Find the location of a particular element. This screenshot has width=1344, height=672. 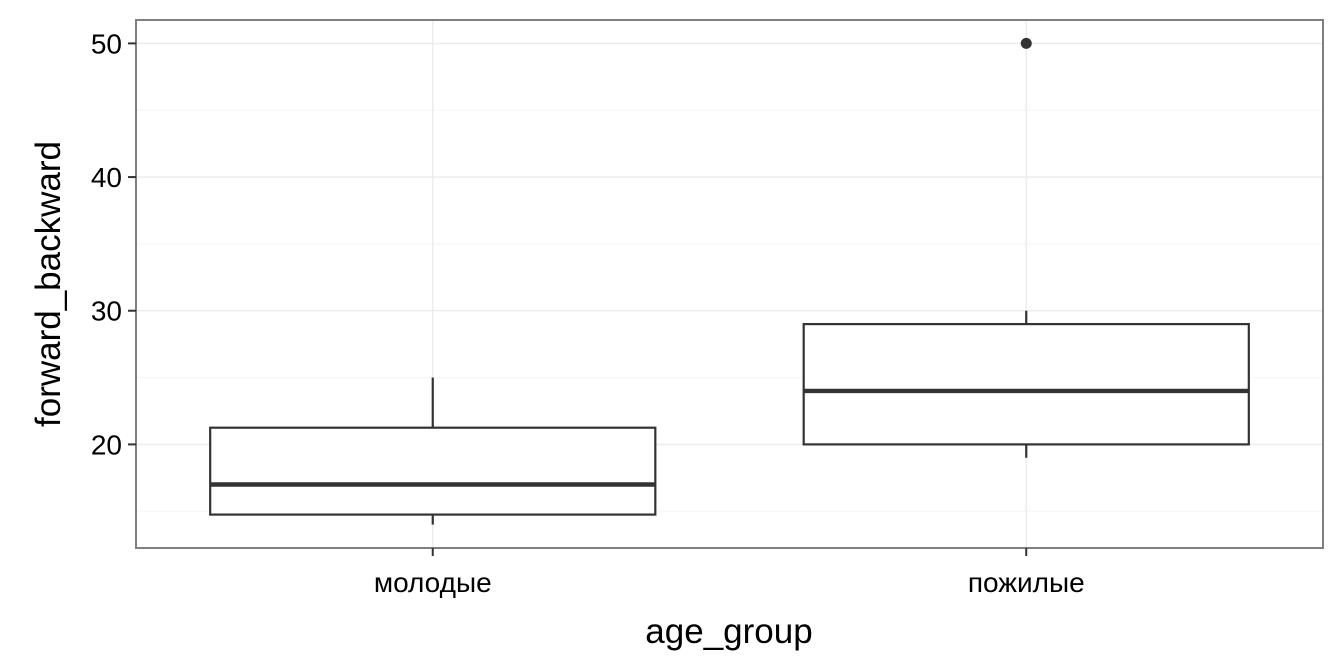

y-axis-title: forward_backward is located at coordinates (48, 284).